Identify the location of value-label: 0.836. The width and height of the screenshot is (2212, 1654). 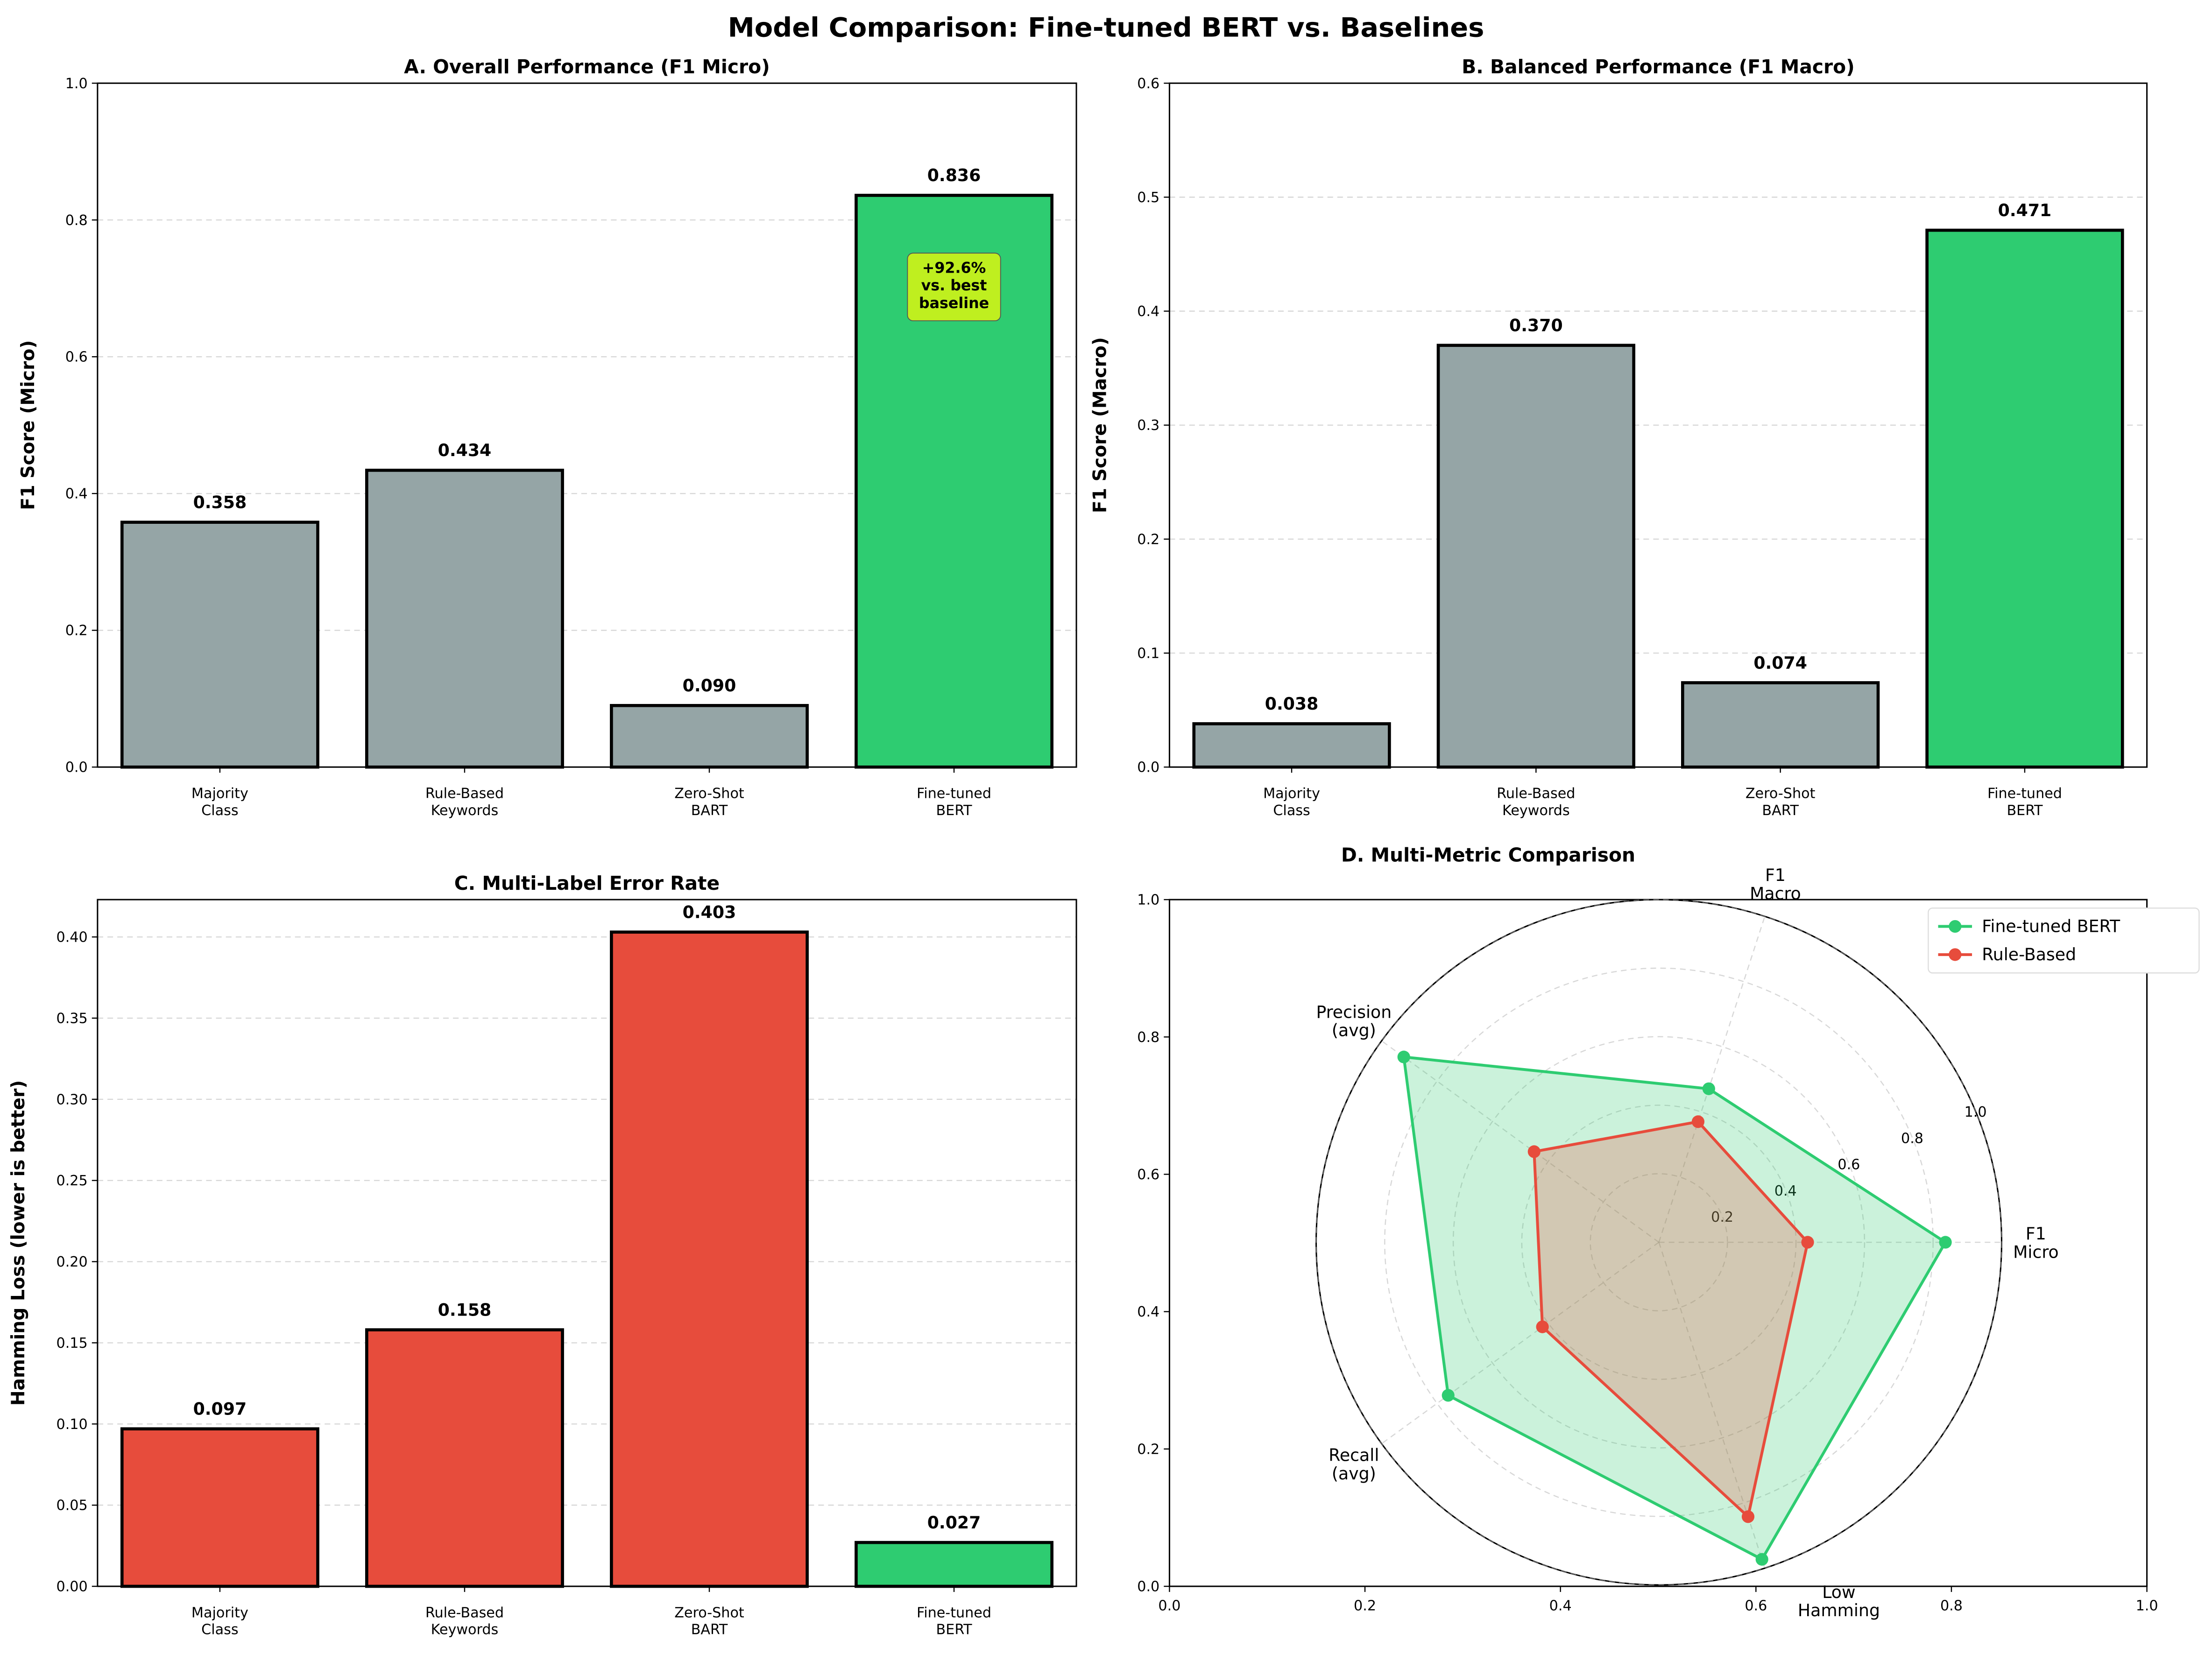
(954, 175).